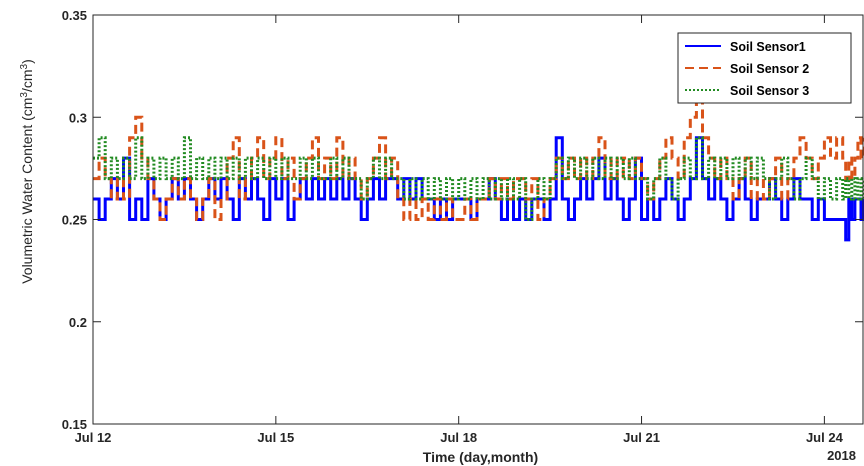  I want to click on y-axis-title: Volumetric Water Content (cm3/cm3), so click(27, 171).